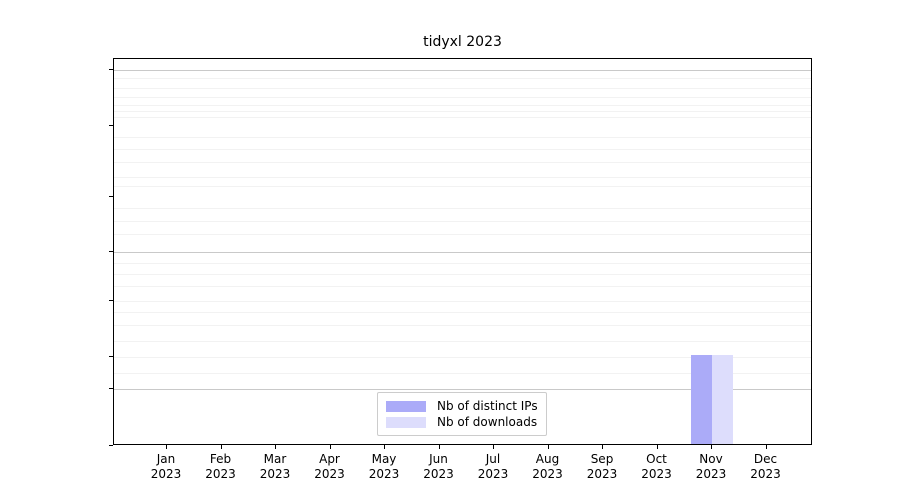 The width and height of the screenshot is (900, 500). Describe the element at coordinates (602, 459) in the screenshot. I see `x-tick-label-line: Sep` at that location.